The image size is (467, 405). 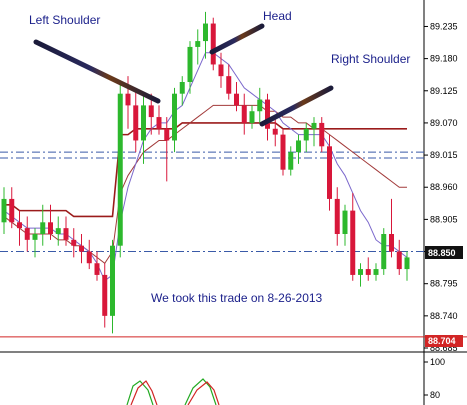 I want to click on low-price-tag: 88.704, so click(x=442, y=341).